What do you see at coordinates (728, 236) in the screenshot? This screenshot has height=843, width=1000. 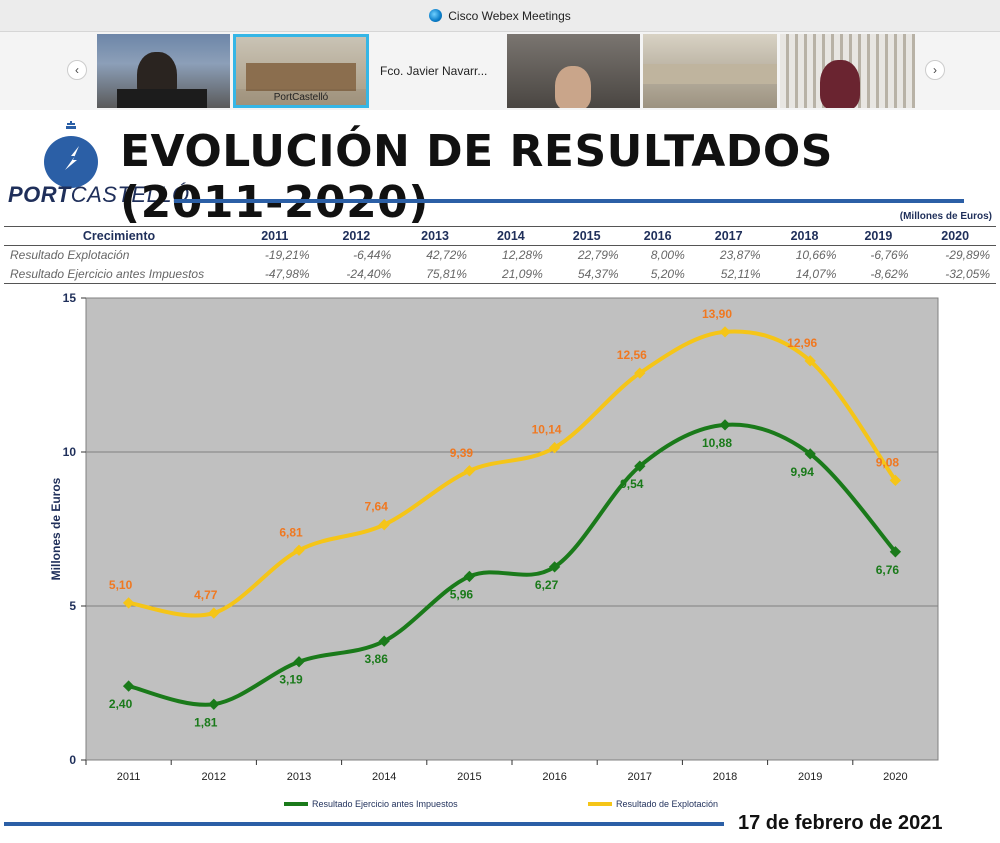 I see `year-header: 2017` at bounding box center [728, 236].